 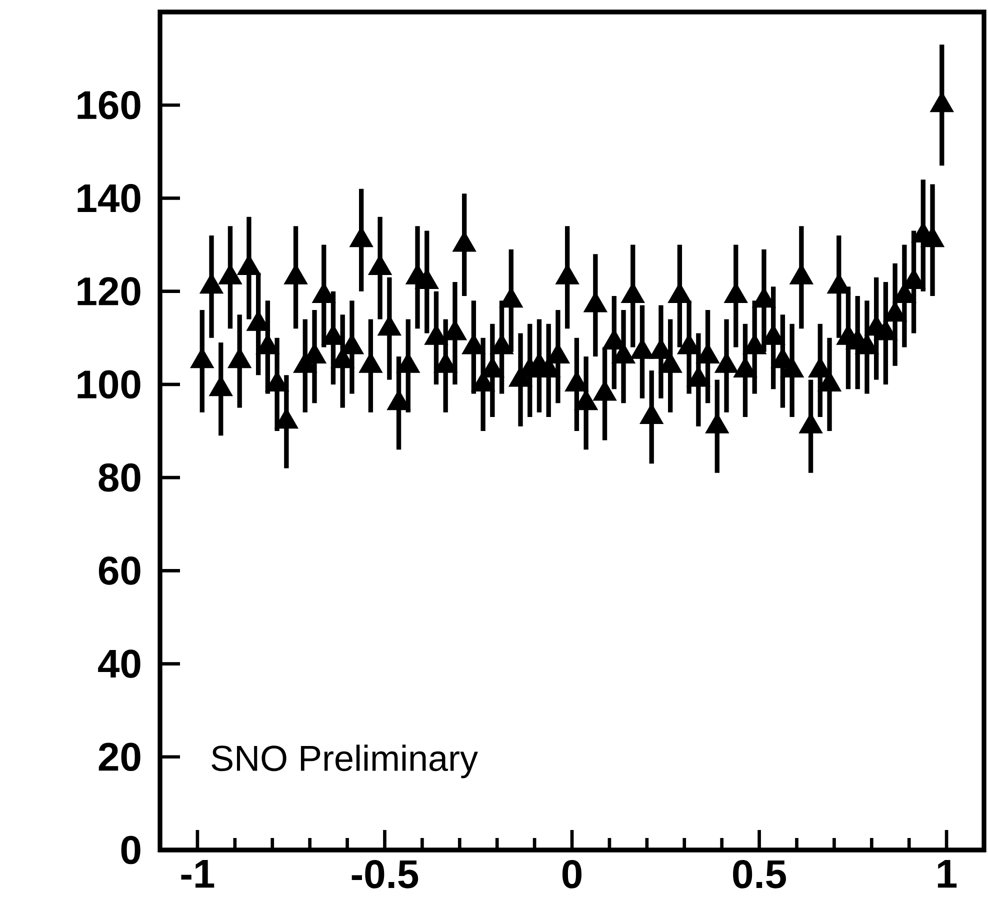 What do you see at coordinates (385, 874) in the screenshot?
I see `x-tick-label: -0.5` at bounding box center [385, 874].